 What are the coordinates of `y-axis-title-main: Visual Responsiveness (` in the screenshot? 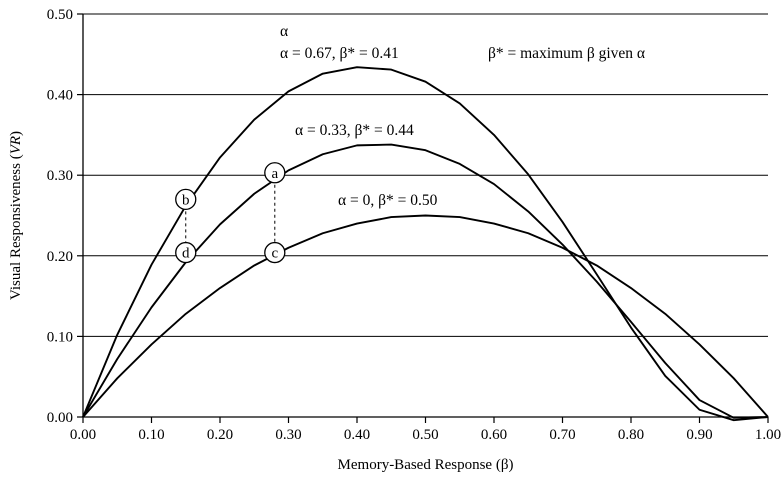 It's located at (16, 227).